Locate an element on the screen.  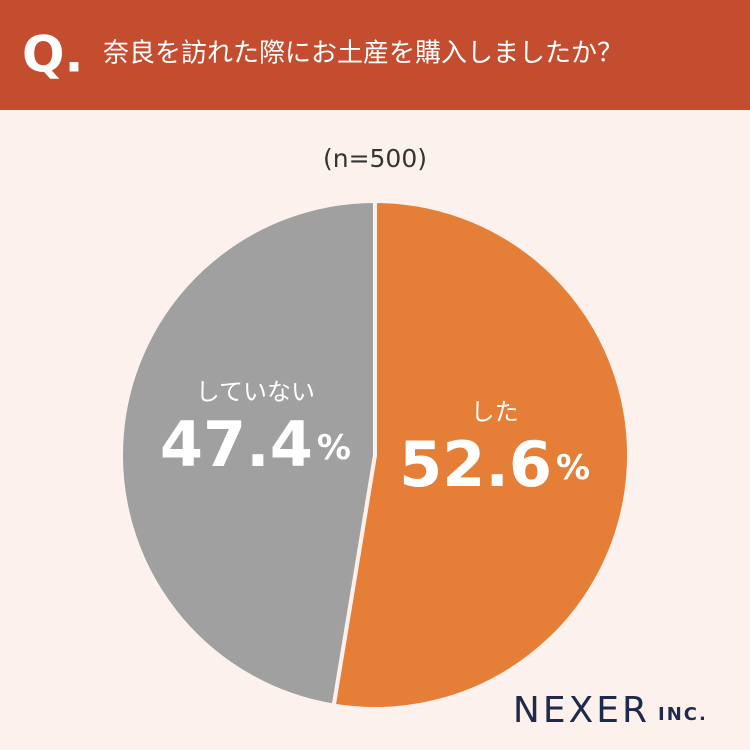
header-bar is located at coordinates (375, 55).